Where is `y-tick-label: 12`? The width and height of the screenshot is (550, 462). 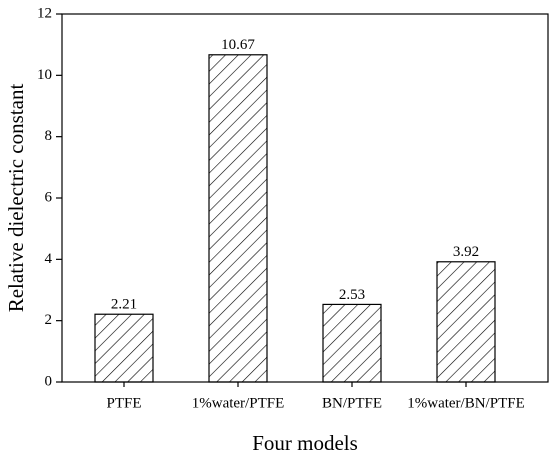
y-tick-label: 12 is located at coordinates (44, 13).